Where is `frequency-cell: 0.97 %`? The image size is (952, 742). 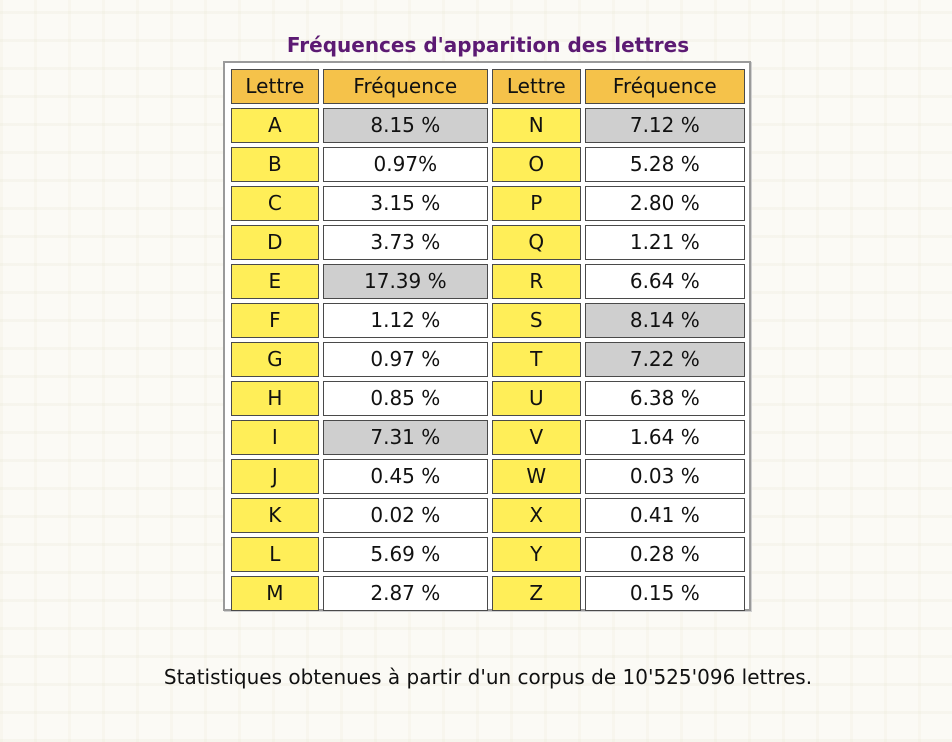
frequency-cell: 0.97 % is located at coordinates (405, 359).